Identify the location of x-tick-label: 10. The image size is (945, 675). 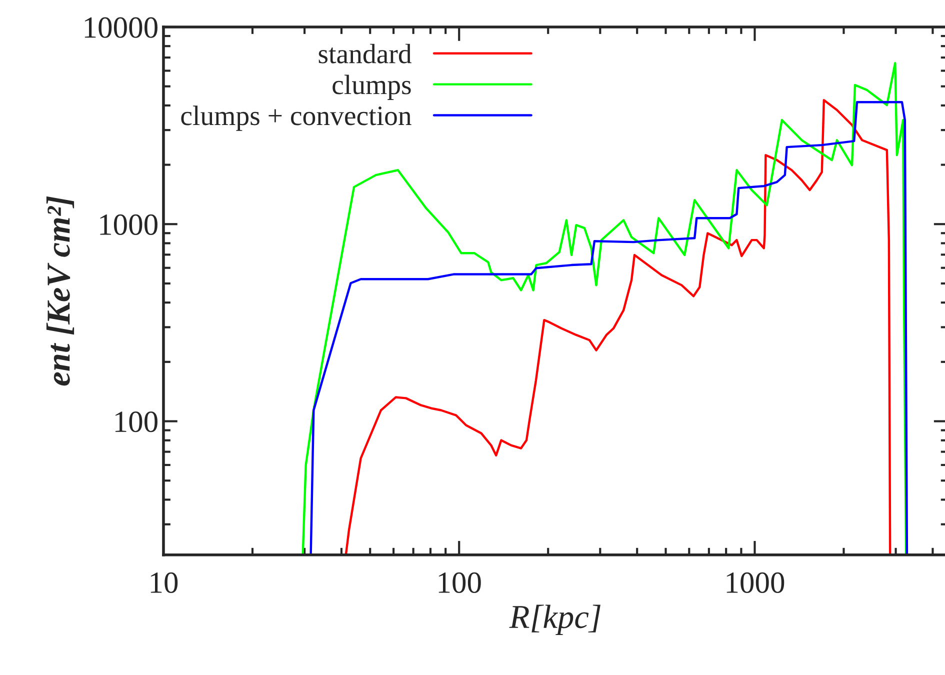
(164, 583).